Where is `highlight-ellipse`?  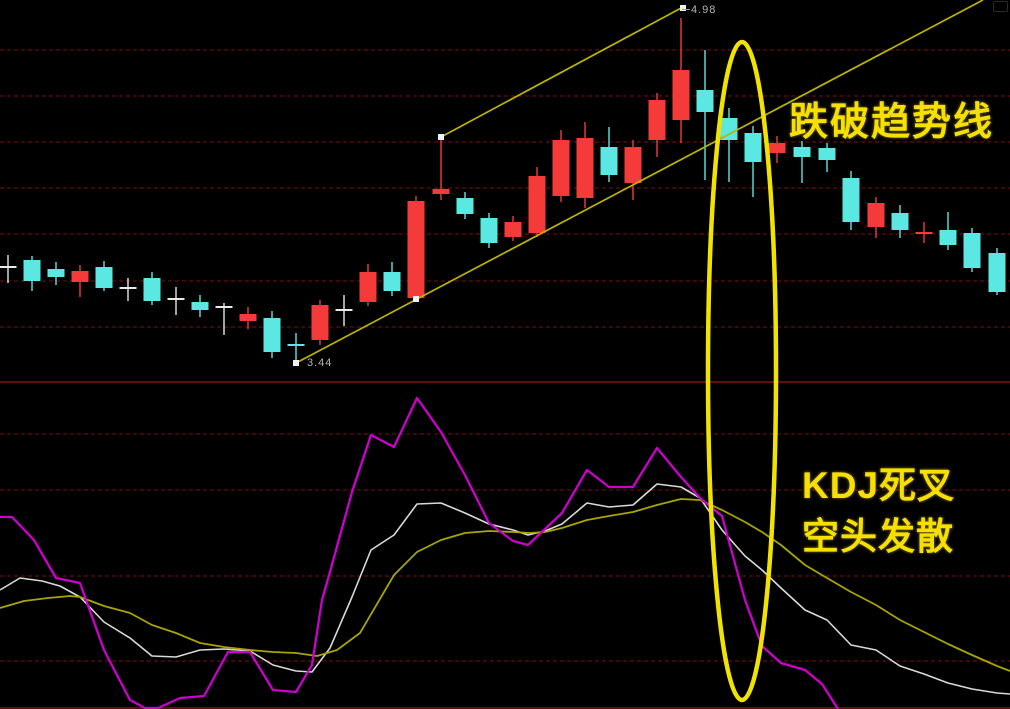
highlight-ellipse is located at coordinates (742, 371).